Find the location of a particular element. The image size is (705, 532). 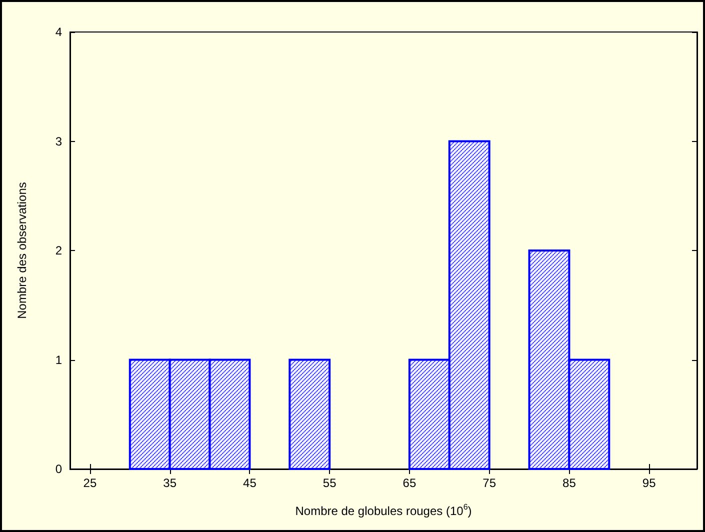

y-tick-label: 3 is located at coordinates (58, 141).